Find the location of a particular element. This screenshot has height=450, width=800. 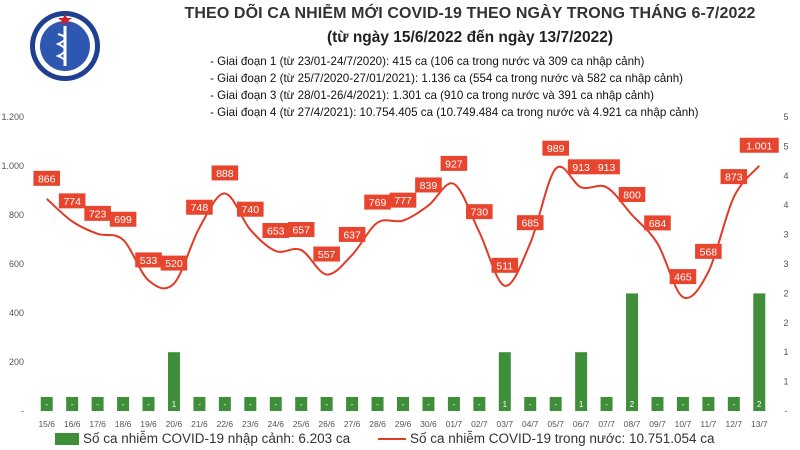

x-tick-label: 28/6 is located at coordinates (377, 424).